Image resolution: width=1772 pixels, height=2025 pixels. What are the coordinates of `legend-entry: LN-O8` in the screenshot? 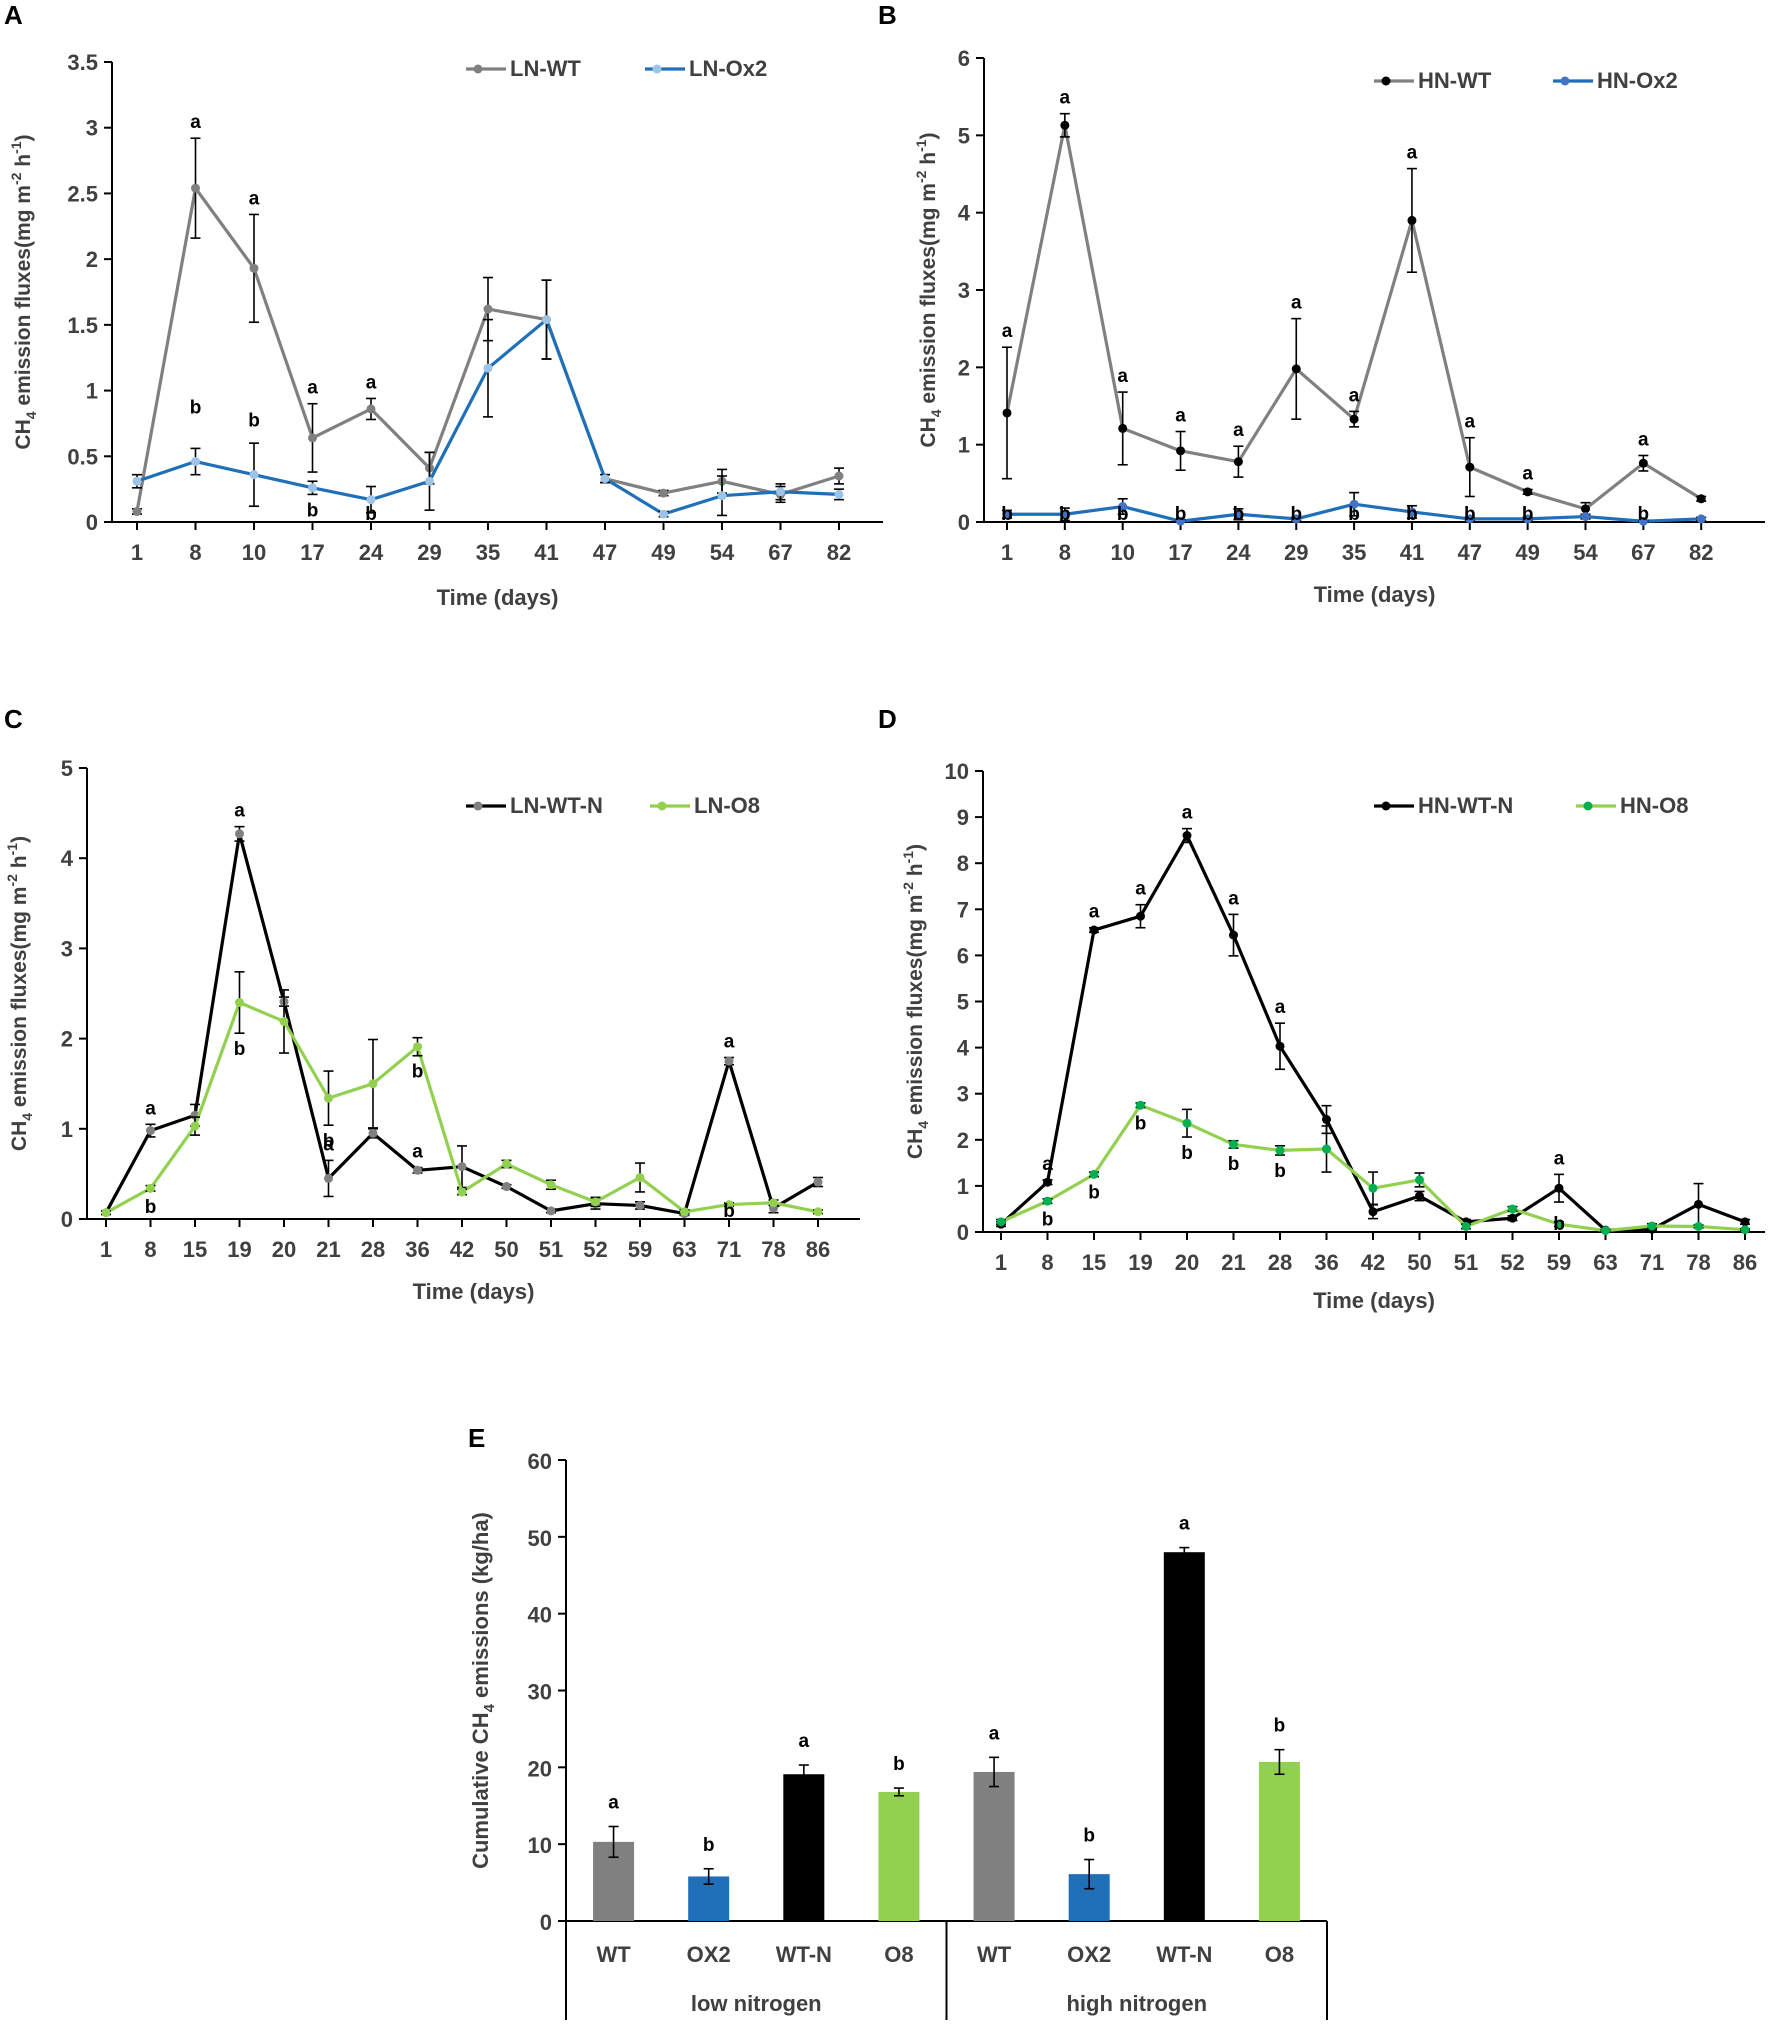 It's located at (705, 805).